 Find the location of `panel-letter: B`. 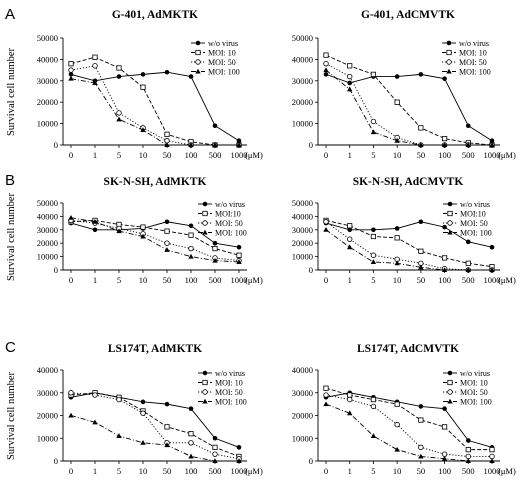

panel-letter: B is located at coordinates (10, 180).